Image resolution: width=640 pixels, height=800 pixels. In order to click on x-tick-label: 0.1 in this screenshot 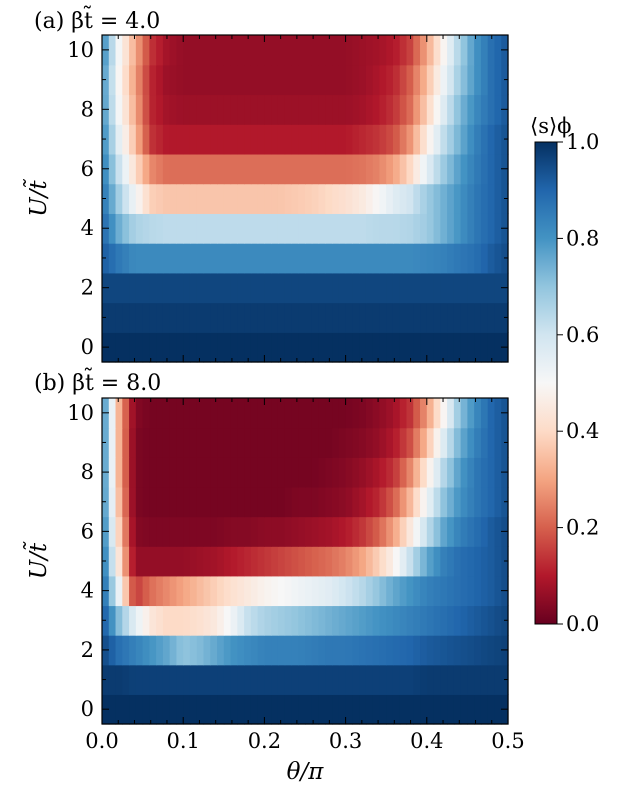, I will do `click(182, 741)`.